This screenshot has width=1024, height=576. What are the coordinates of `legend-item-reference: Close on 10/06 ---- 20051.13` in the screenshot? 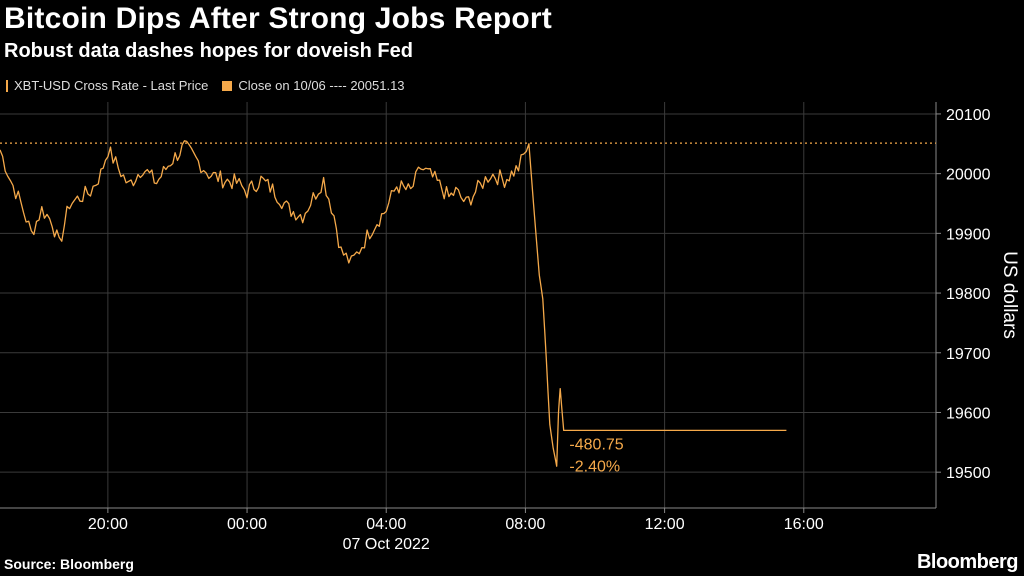 It's located at (313, 85).